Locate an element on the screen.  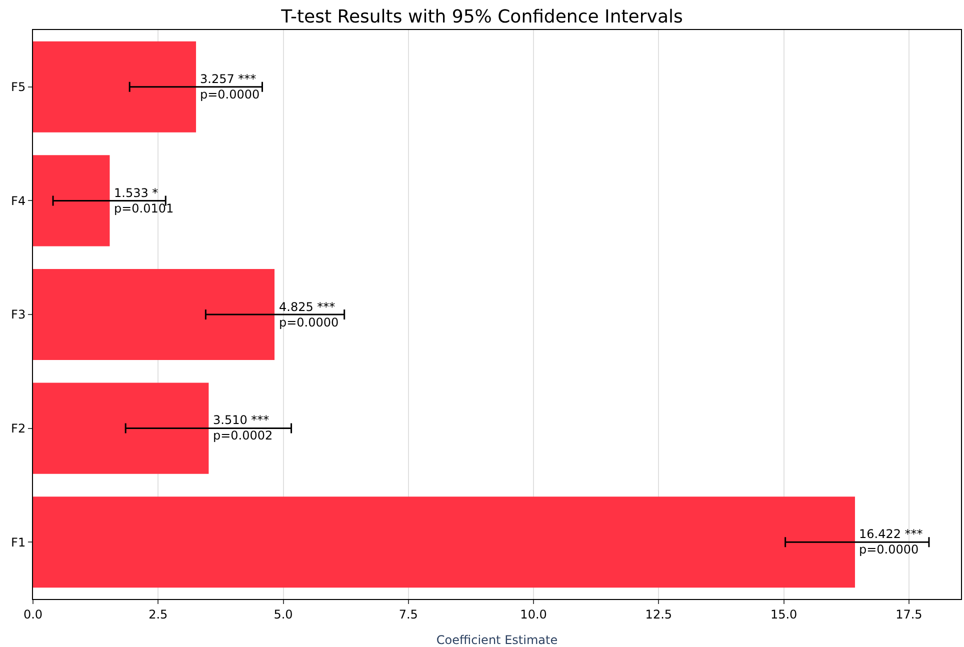
x-tick-label: 5.0 is located at coordinates (283, 614).